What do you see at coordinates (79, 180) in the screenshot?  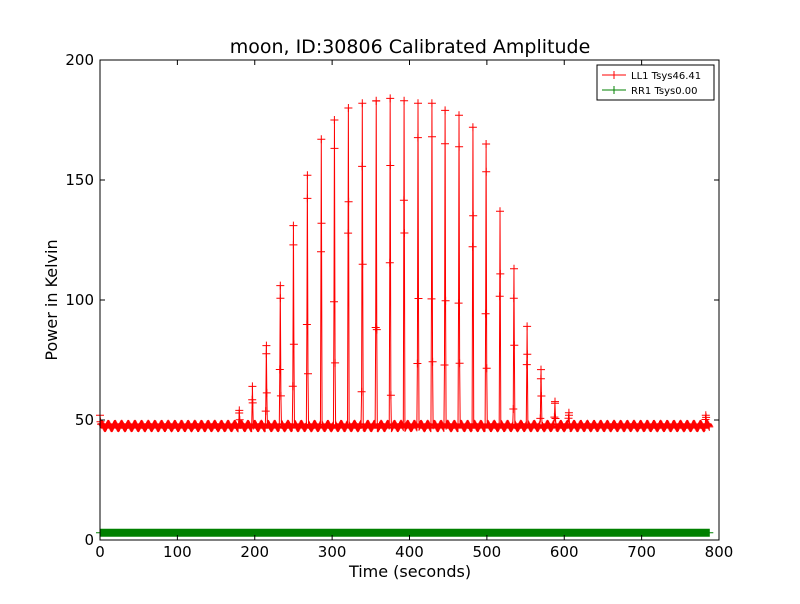 I see `y-tick-label: 150` at bounding box center [79, 180].